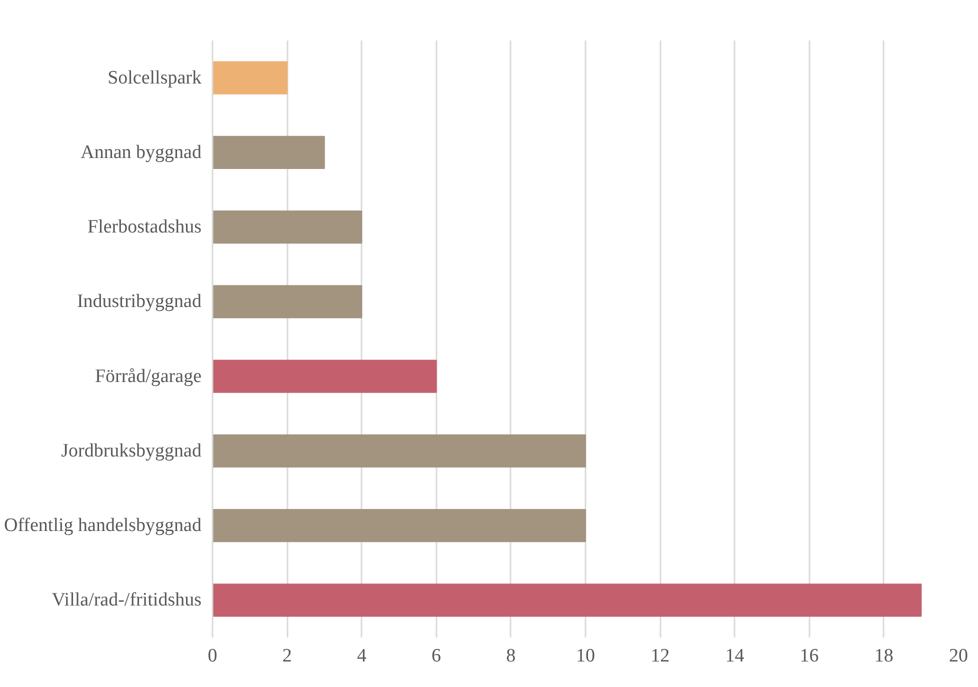 This screenshot has height=687, width=978. Describe the element at coordinates (213, 656) in the screenshot. I see `x-tick-label: 0` at that location.